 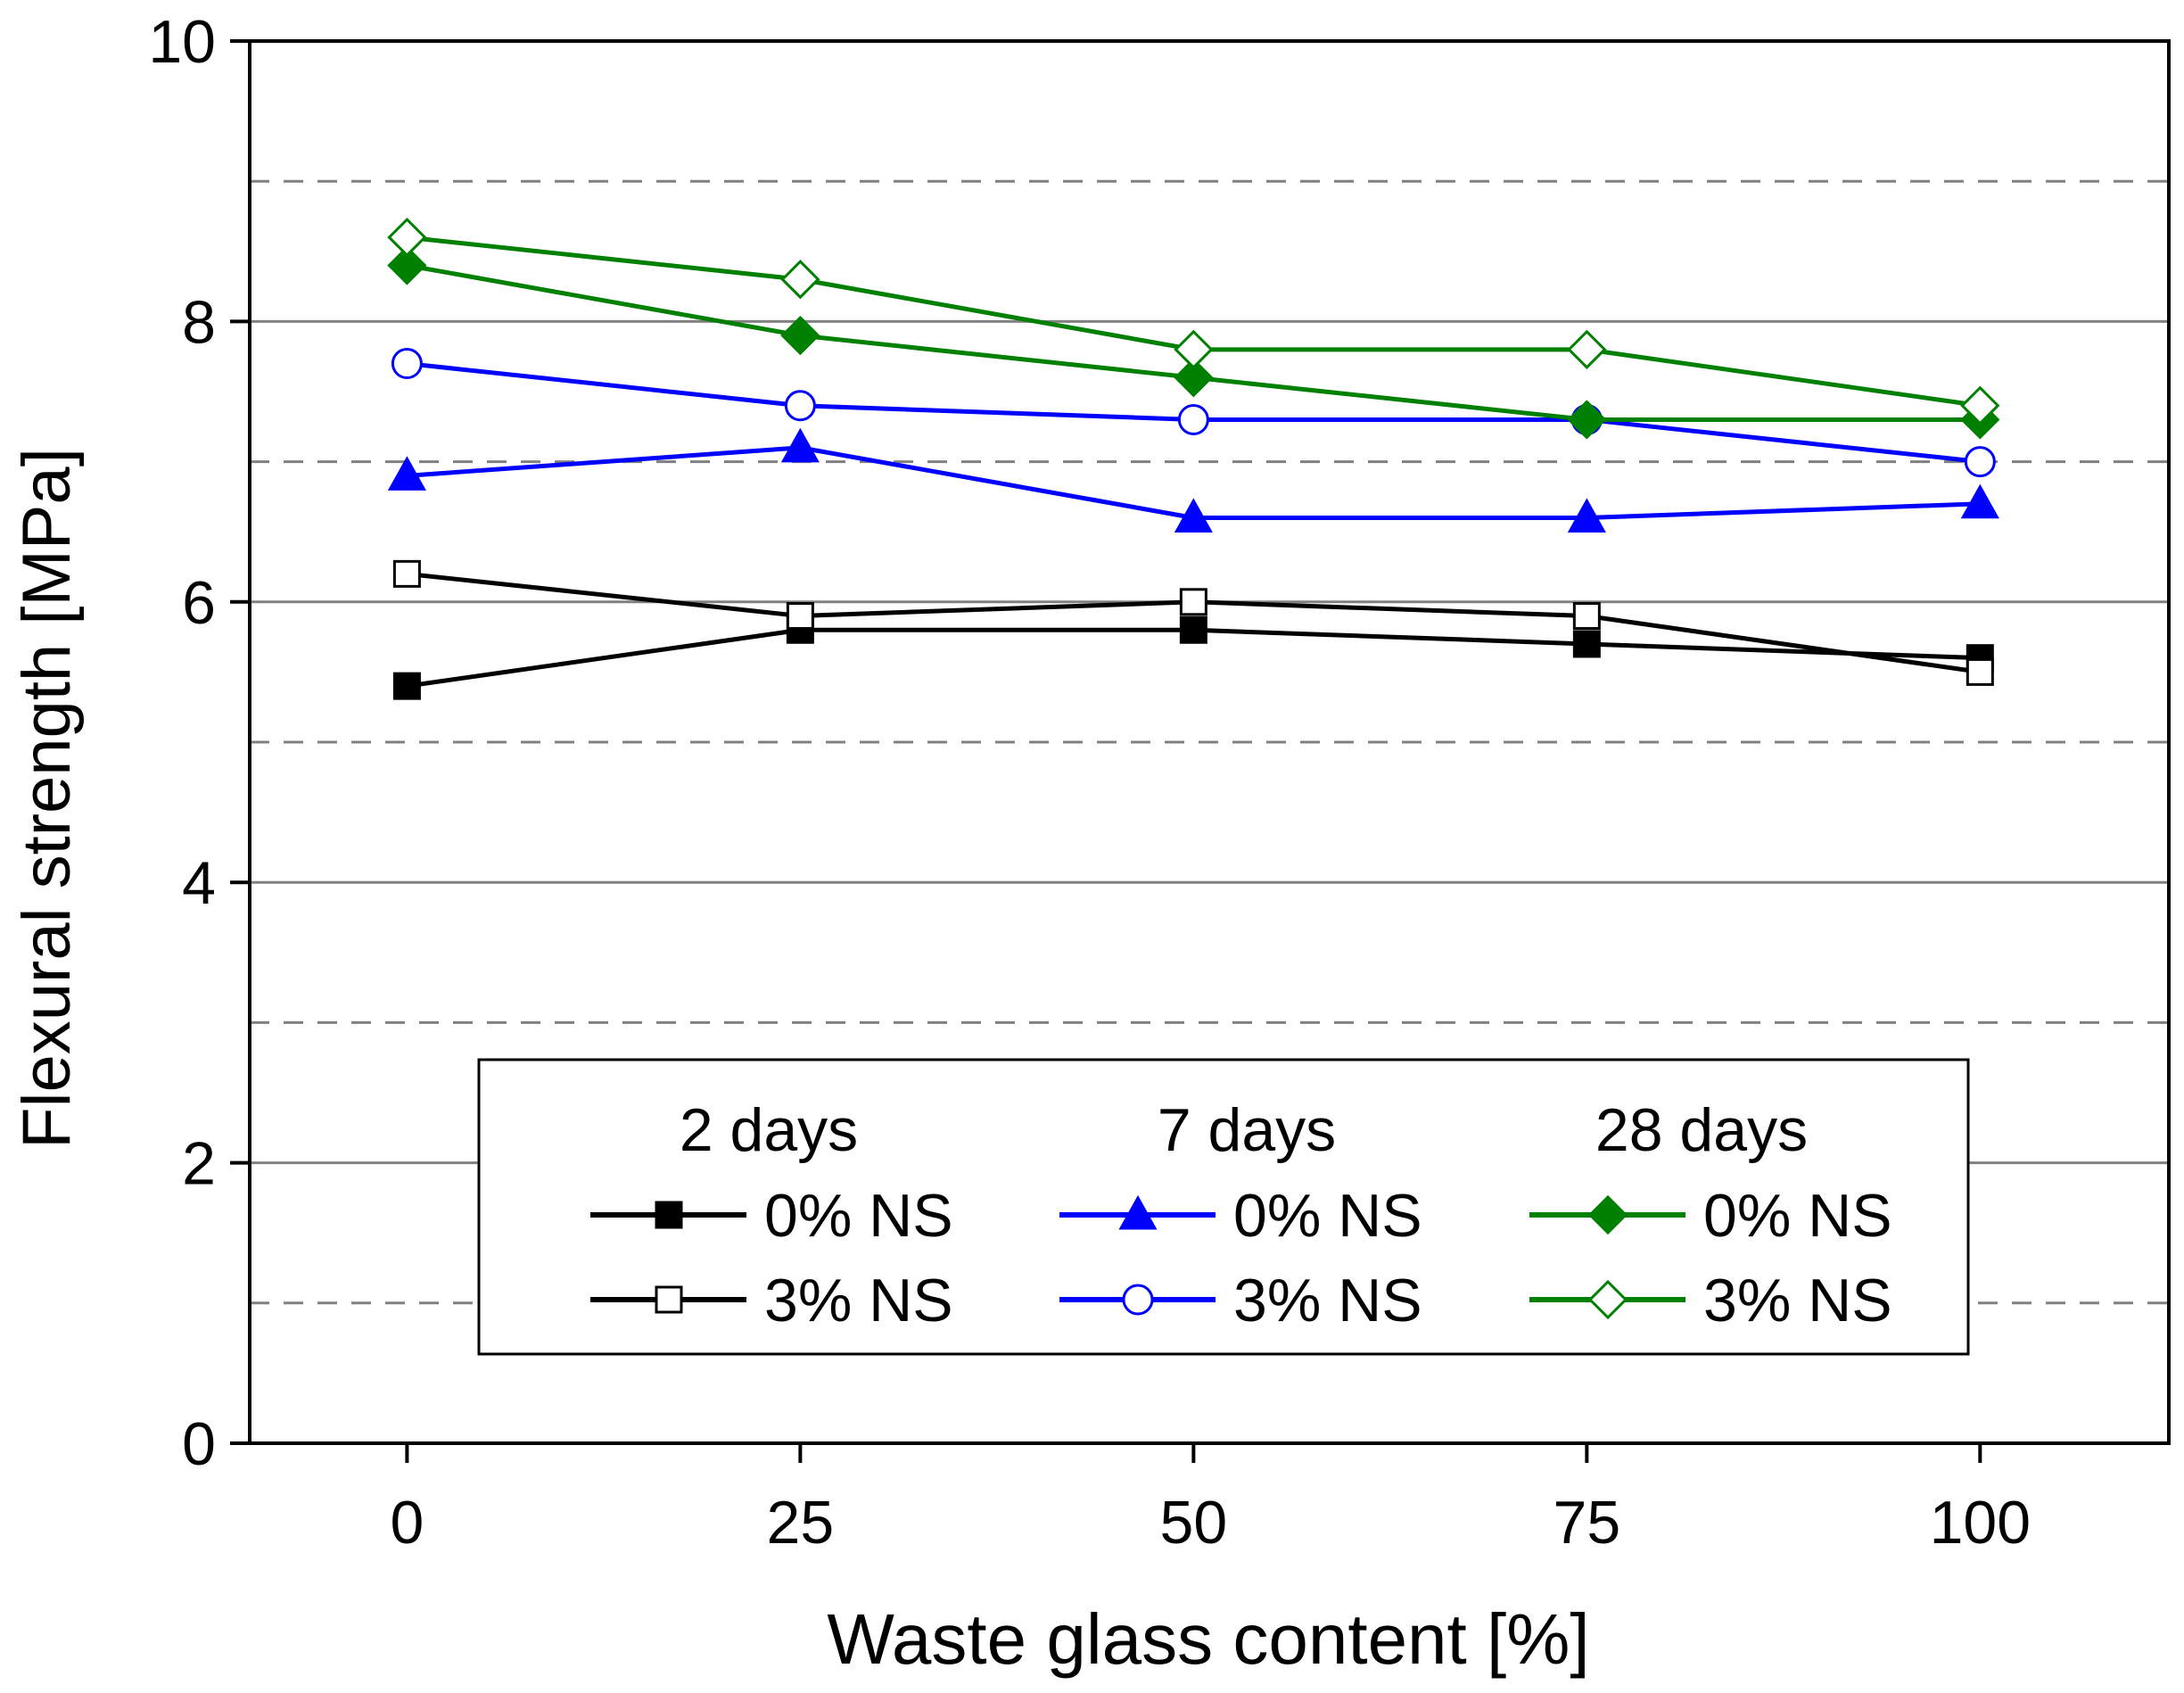 I want to click on x-tick-label: 100, so click(x=1980, y=1523).